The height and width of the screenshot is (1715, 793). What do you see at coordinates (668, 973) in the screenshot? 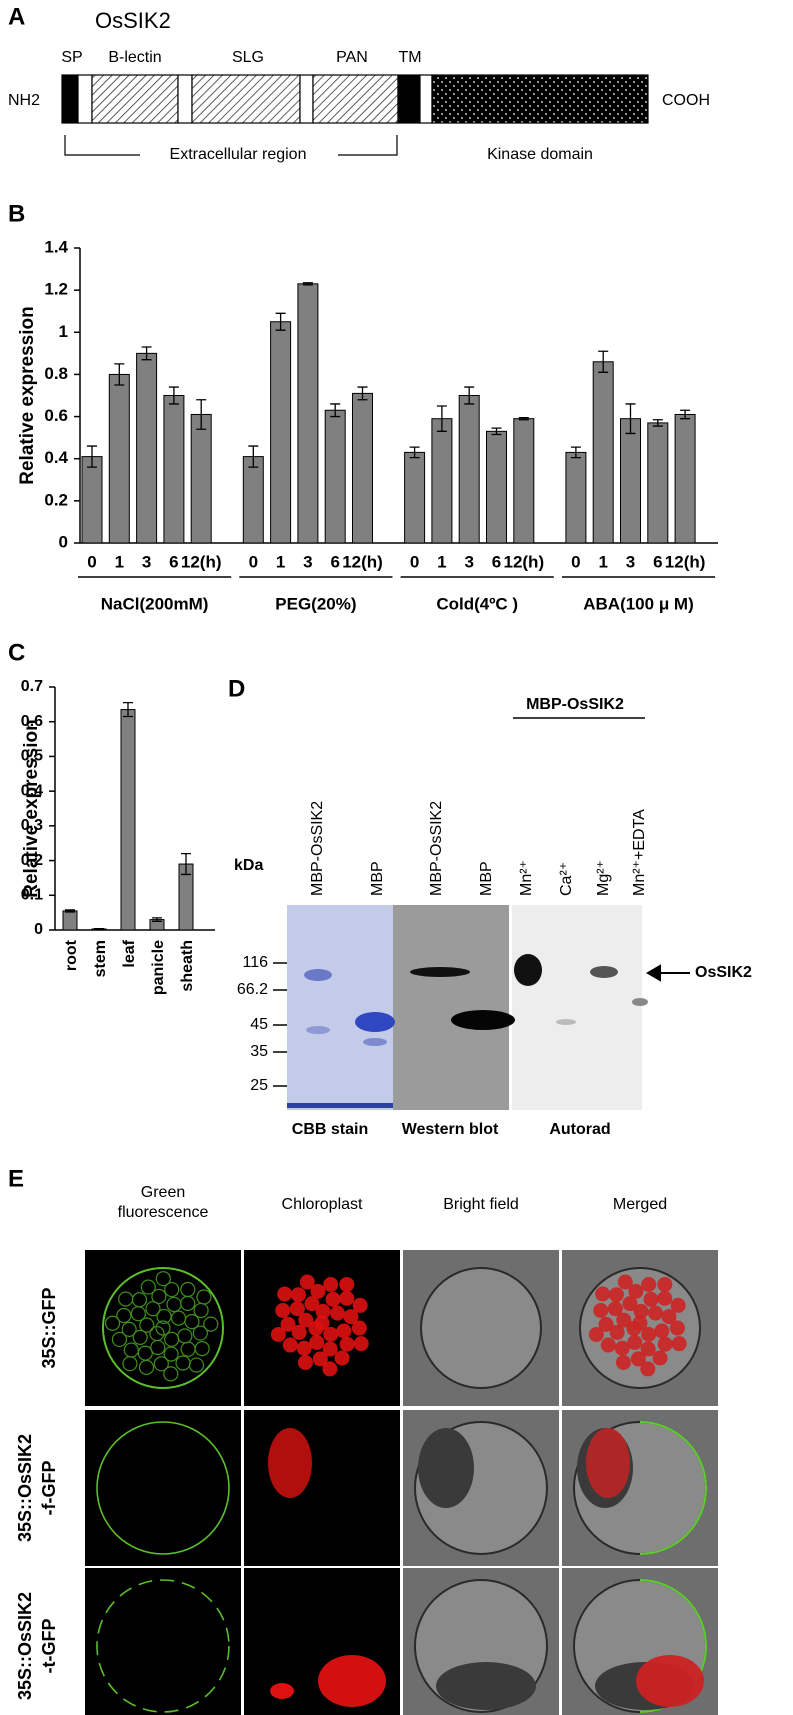
I see `arrow` at bounding box center [668, 973].